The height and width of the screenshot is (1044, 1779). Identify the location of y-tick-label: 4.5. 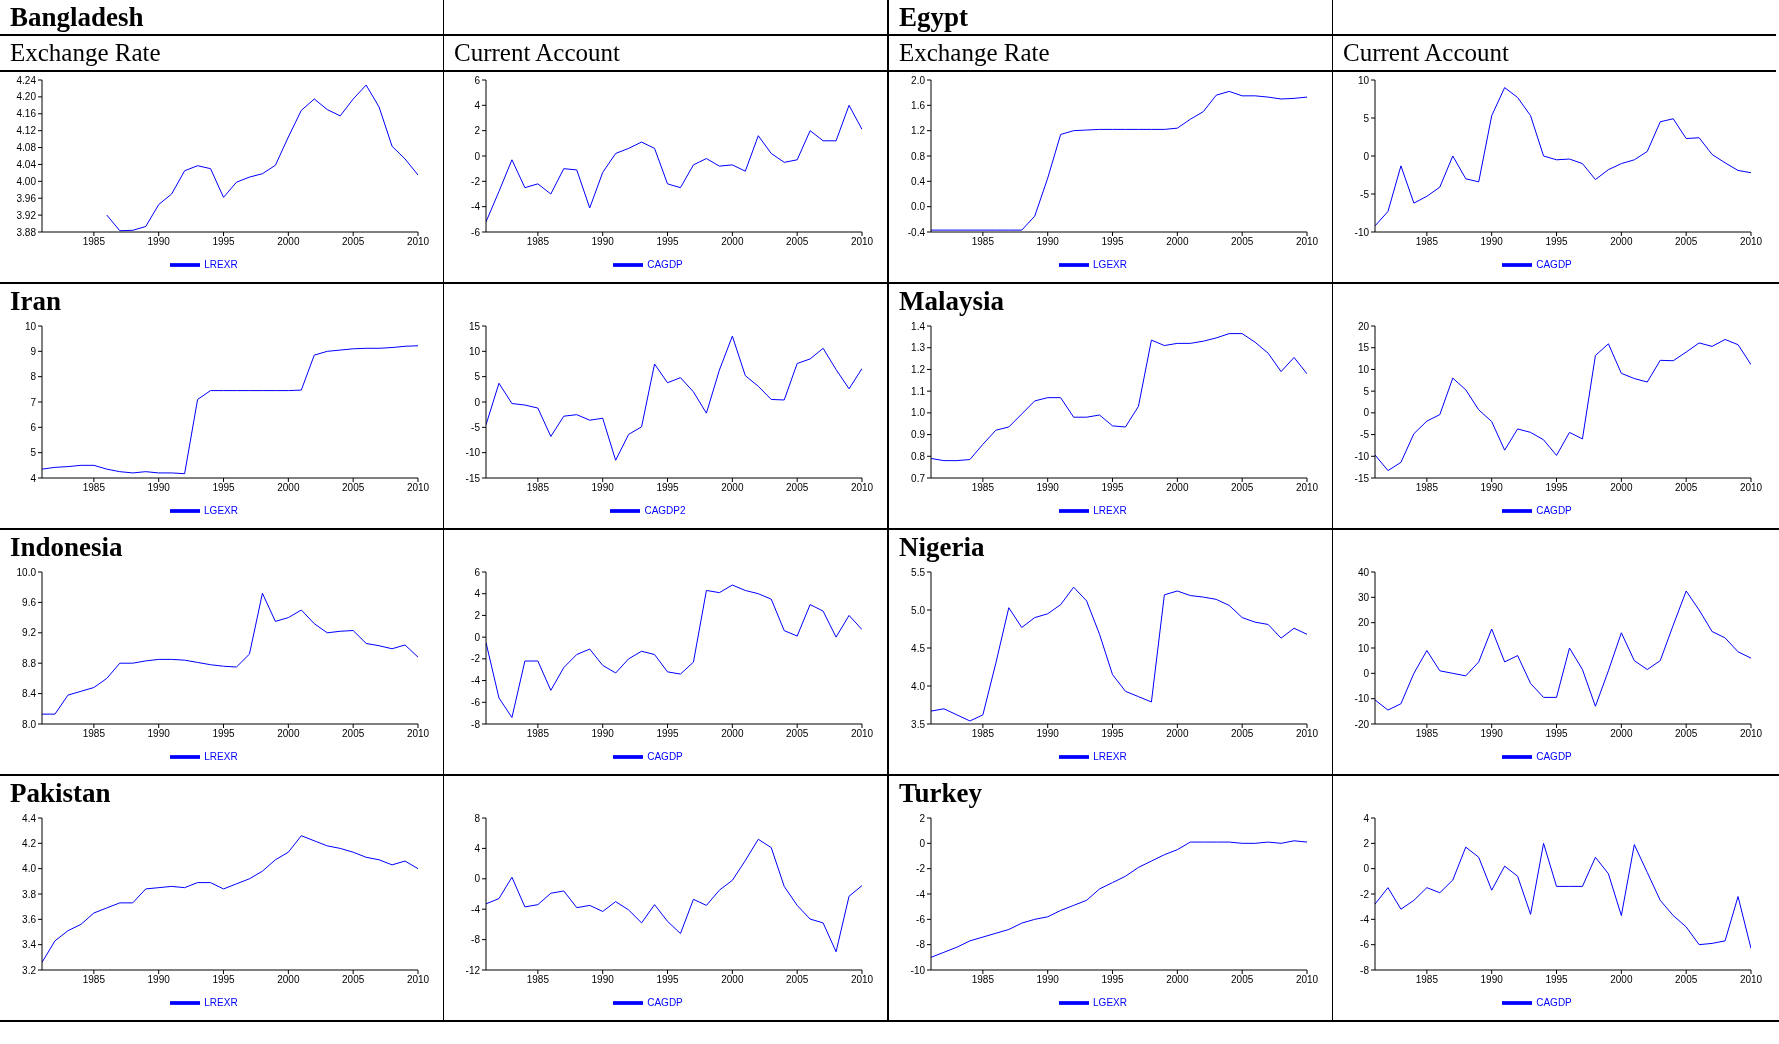
(918, 648).